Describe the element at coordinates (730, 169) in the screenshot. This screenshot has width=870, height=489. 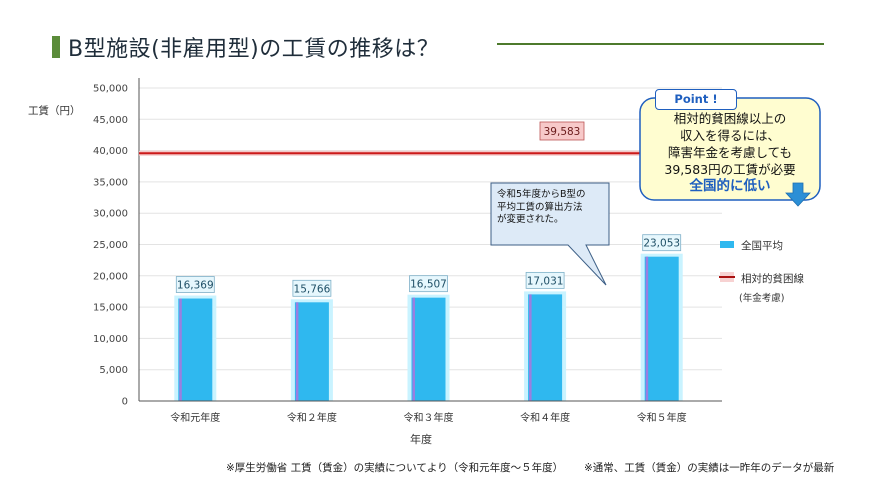
I see `point-line: 39,583円の工賃が必要` at that location.